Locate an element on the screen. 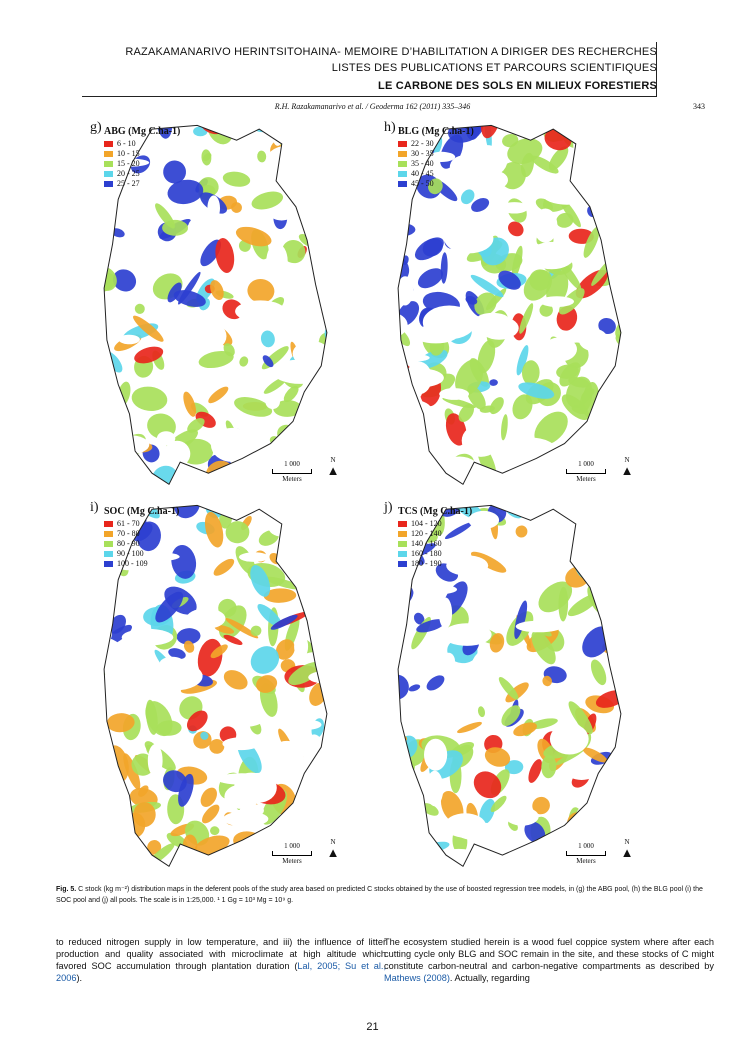 This screenshot has width=745, height=1053. legend-item: 25 - 27 is located at coordinates (122, 184).